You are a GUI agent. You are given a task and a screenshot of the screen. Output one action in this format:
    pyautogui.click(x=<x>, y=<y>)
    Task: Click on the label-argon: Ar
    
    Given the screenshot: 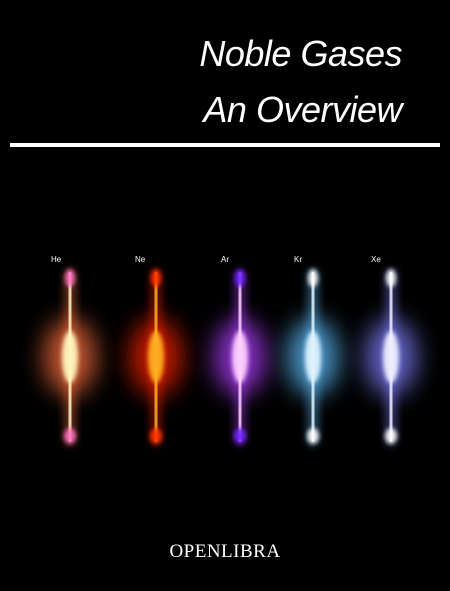 What is the action you would take?
    pyautogui.click(x=225, y=259)
    